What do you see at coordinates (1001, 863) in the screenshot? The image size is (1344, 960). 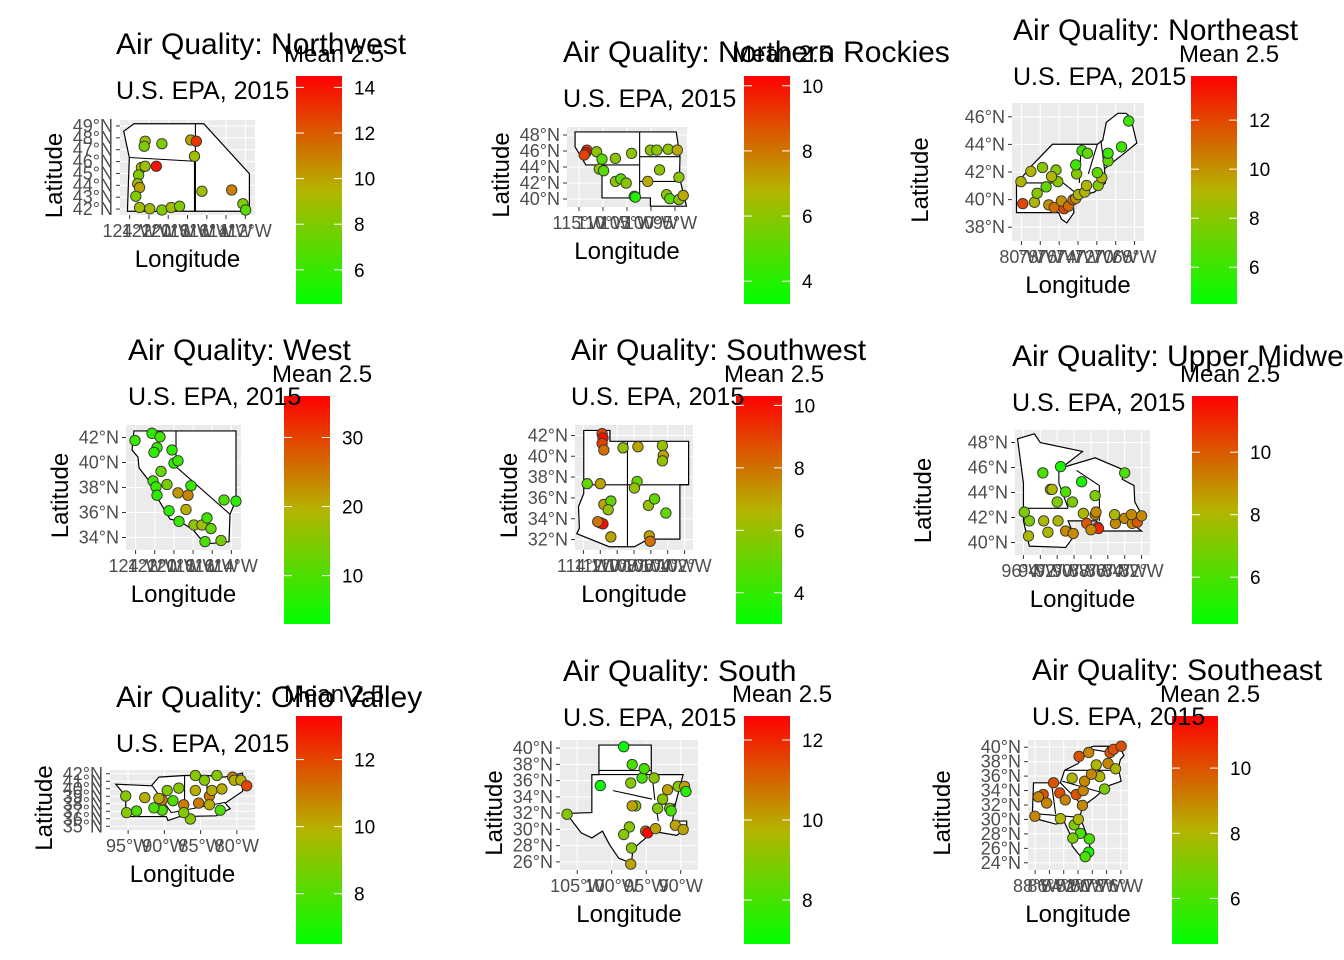 I see `y-tick-label: 24°N` at bounding box center [1001, 863].